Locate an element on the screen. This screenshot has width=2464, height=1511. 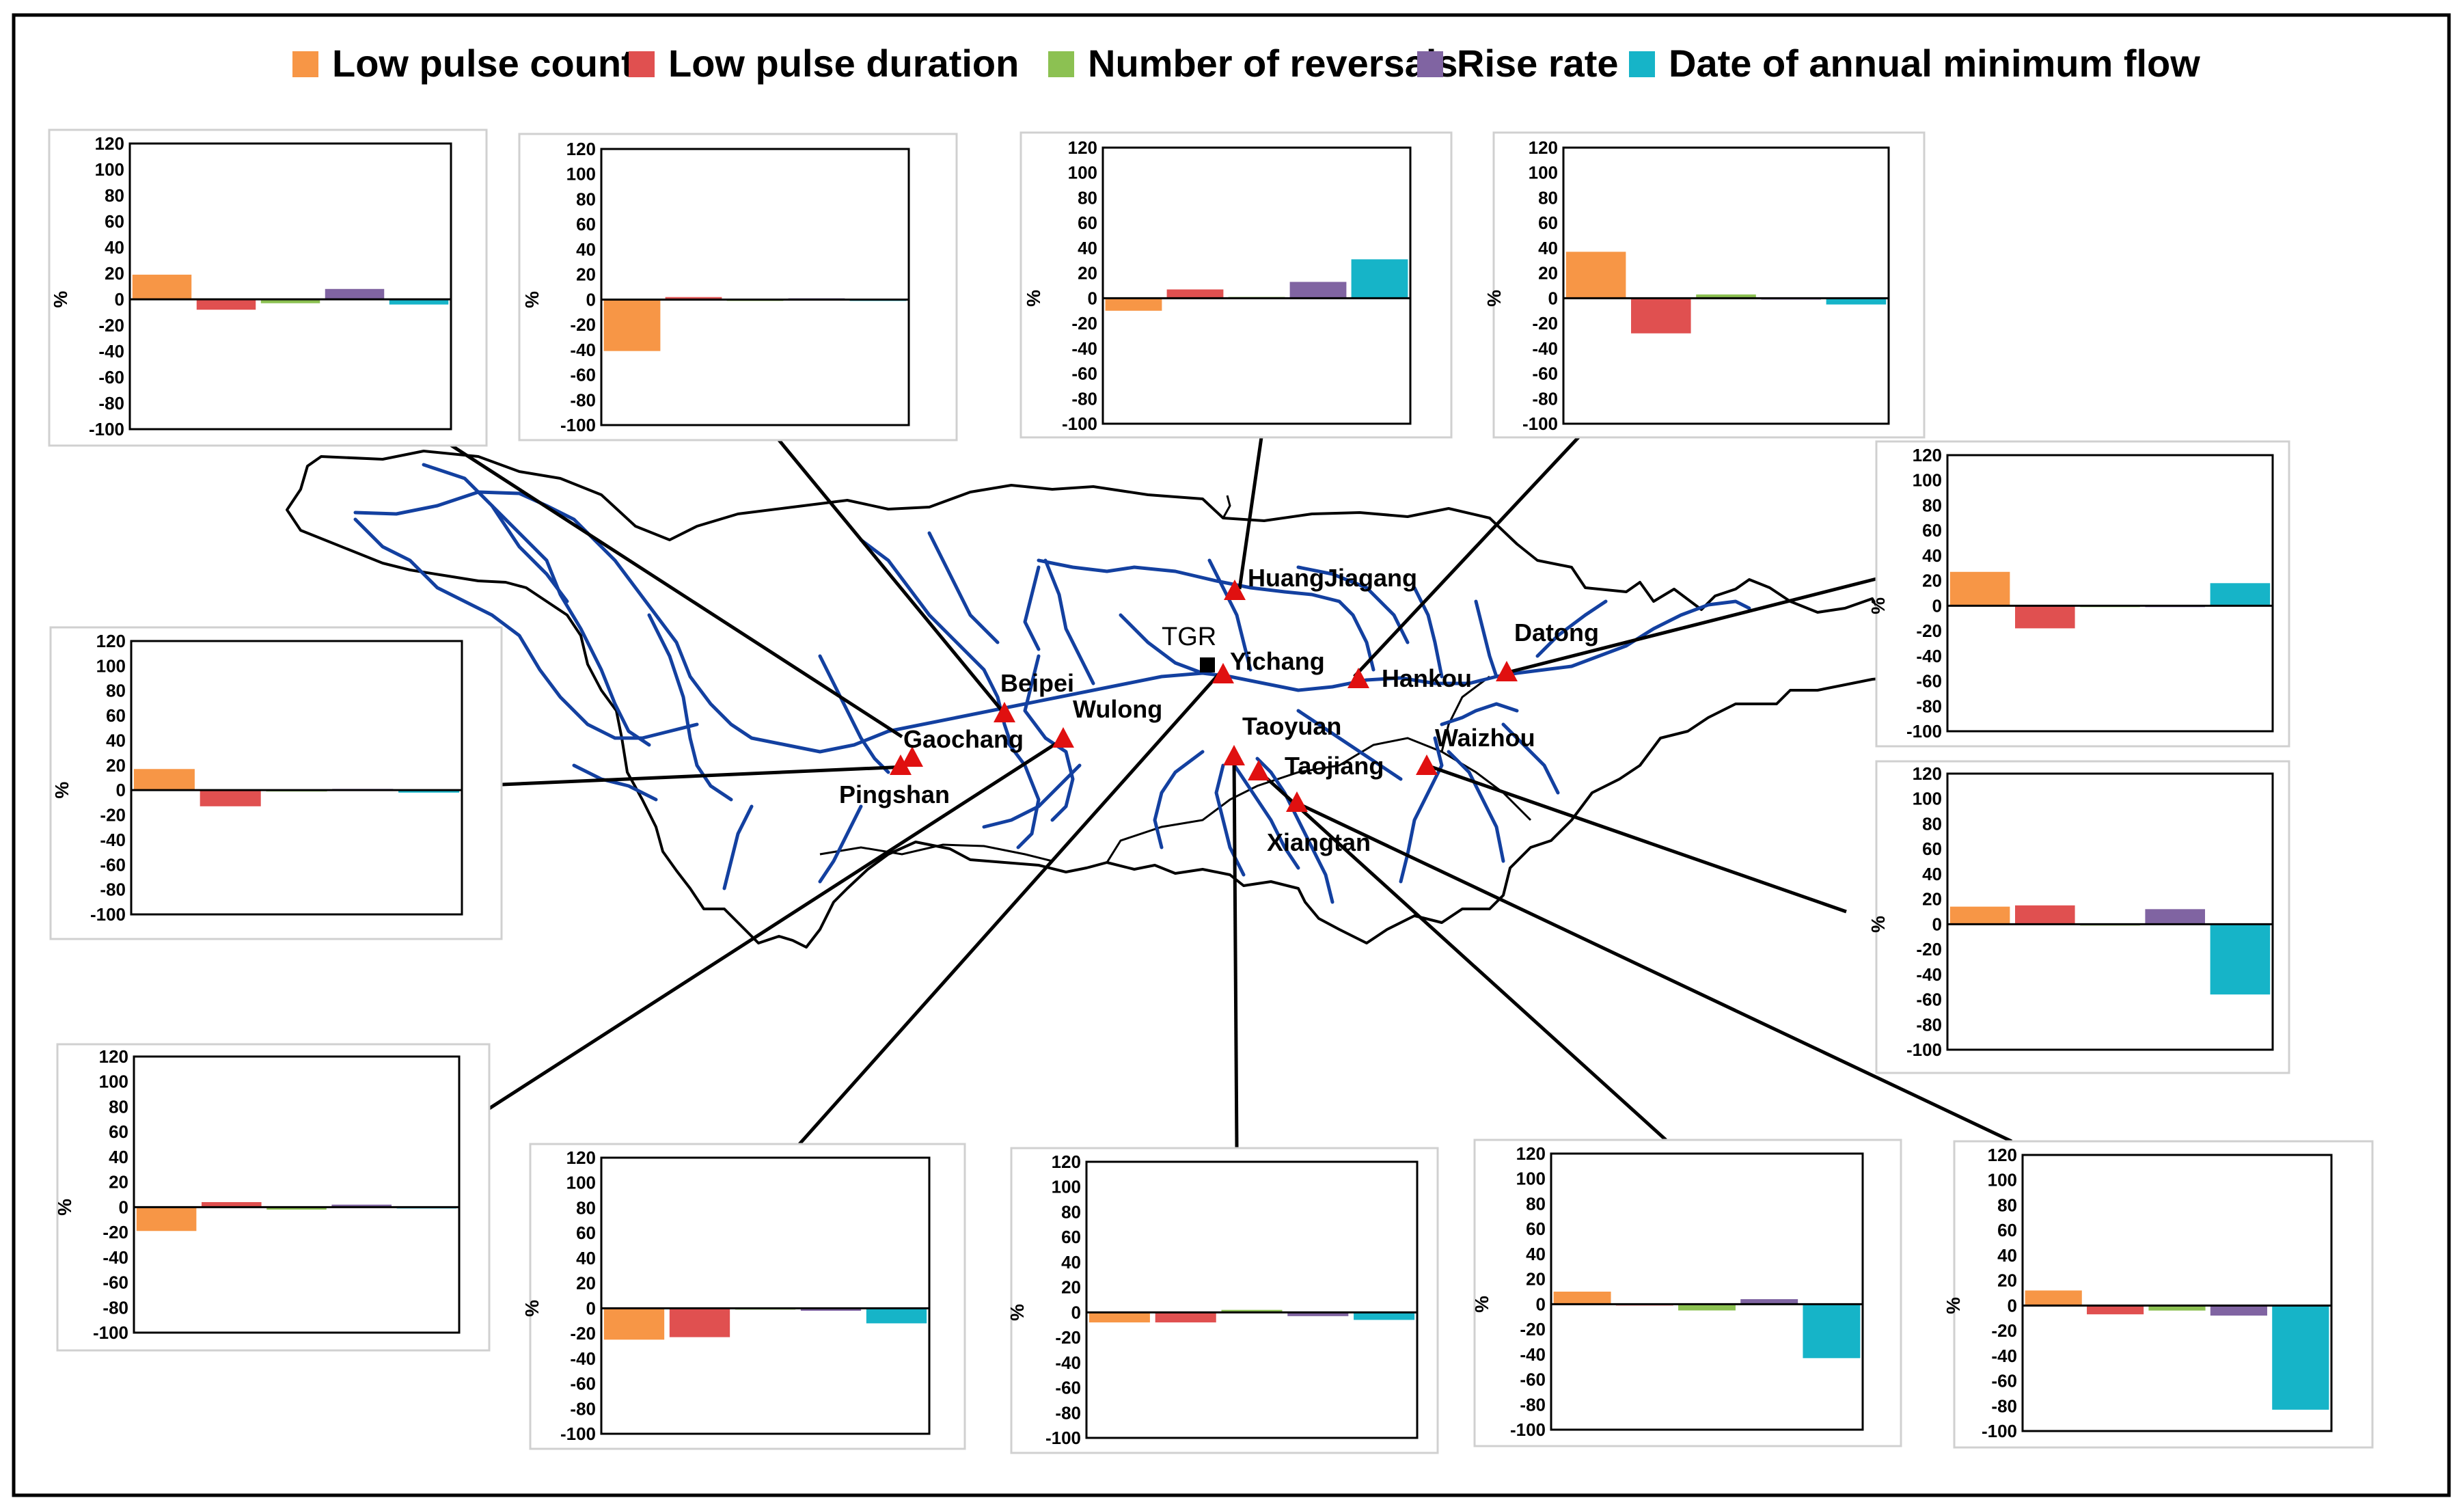
station-waizhou: Waizhou is located at coordinates (1475, 750).